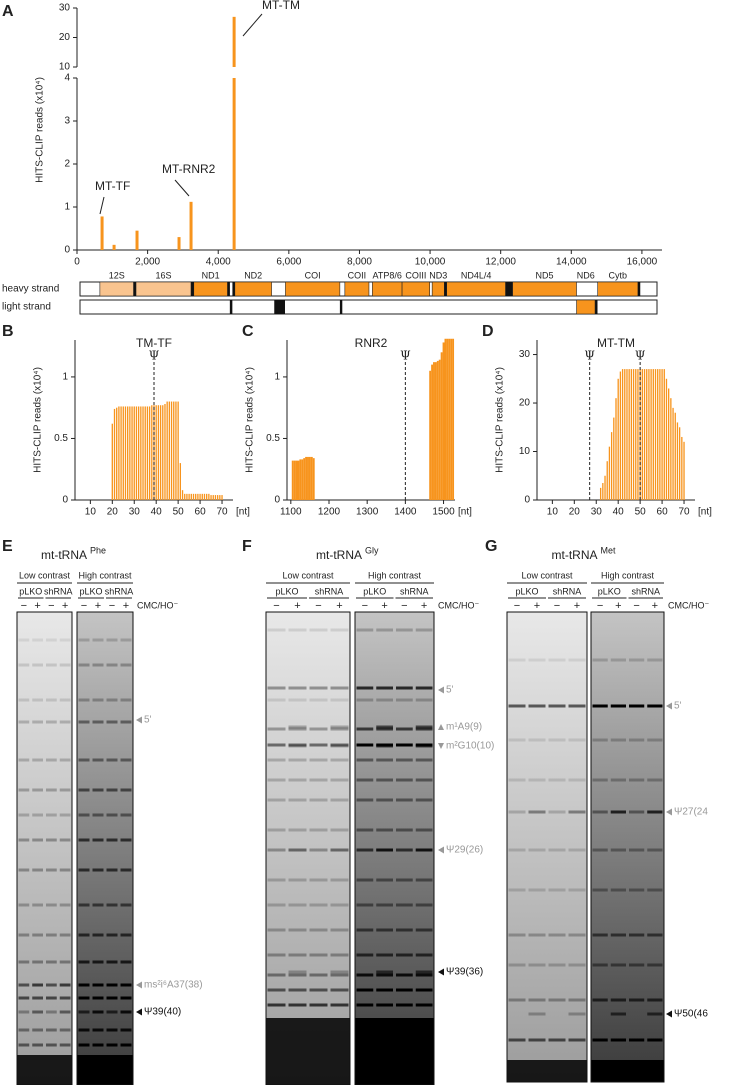 The image size is (740, 1085). I want to click on x-tick-label: 10, so click(91, 512).